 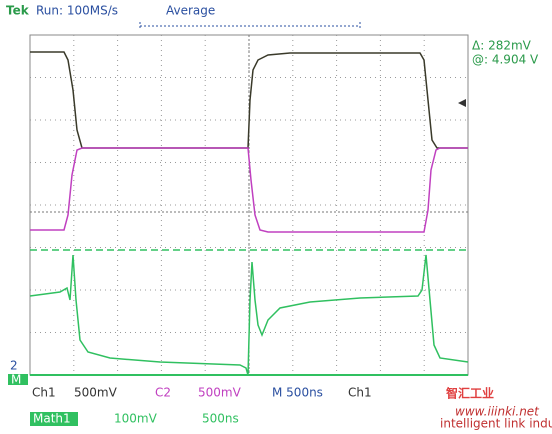 I want to click on watermark-tagline: intelligent link industry, so click(x=496, y=424).